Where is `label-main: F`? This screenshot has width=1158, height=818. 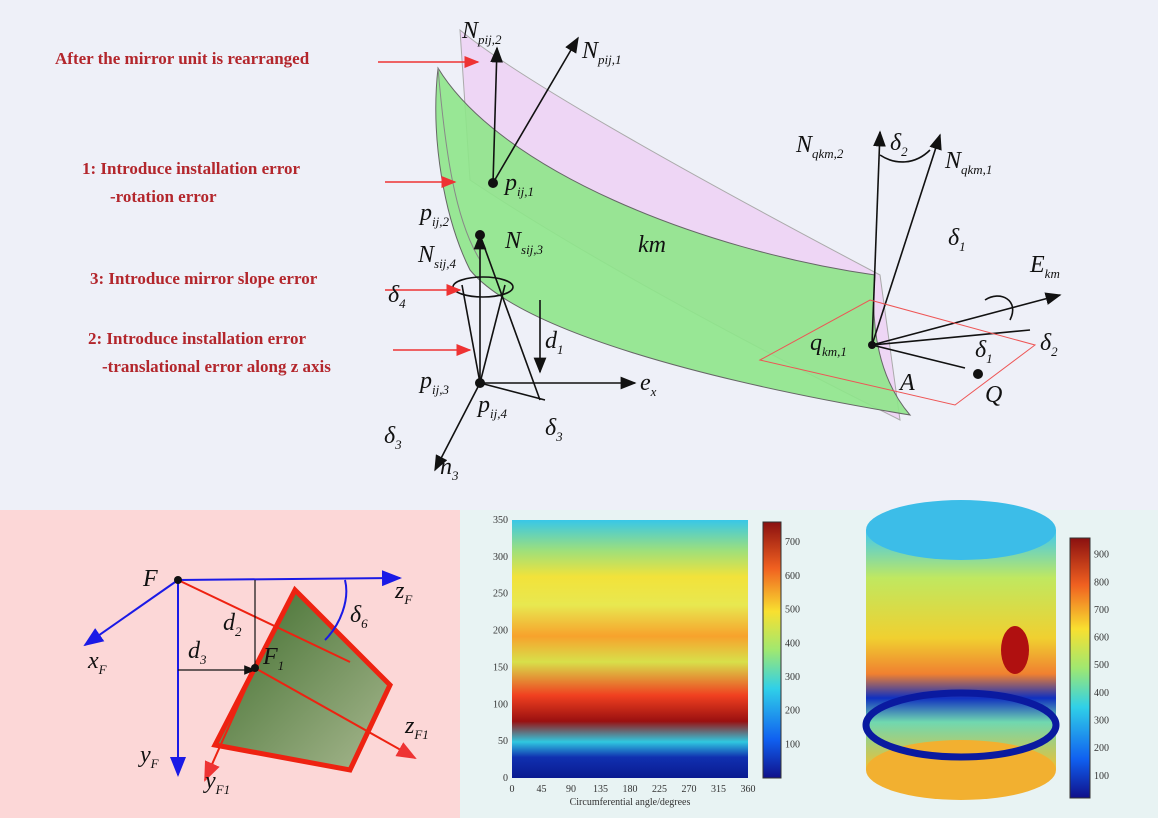 label-main: F is located at coordinates (150, 579).